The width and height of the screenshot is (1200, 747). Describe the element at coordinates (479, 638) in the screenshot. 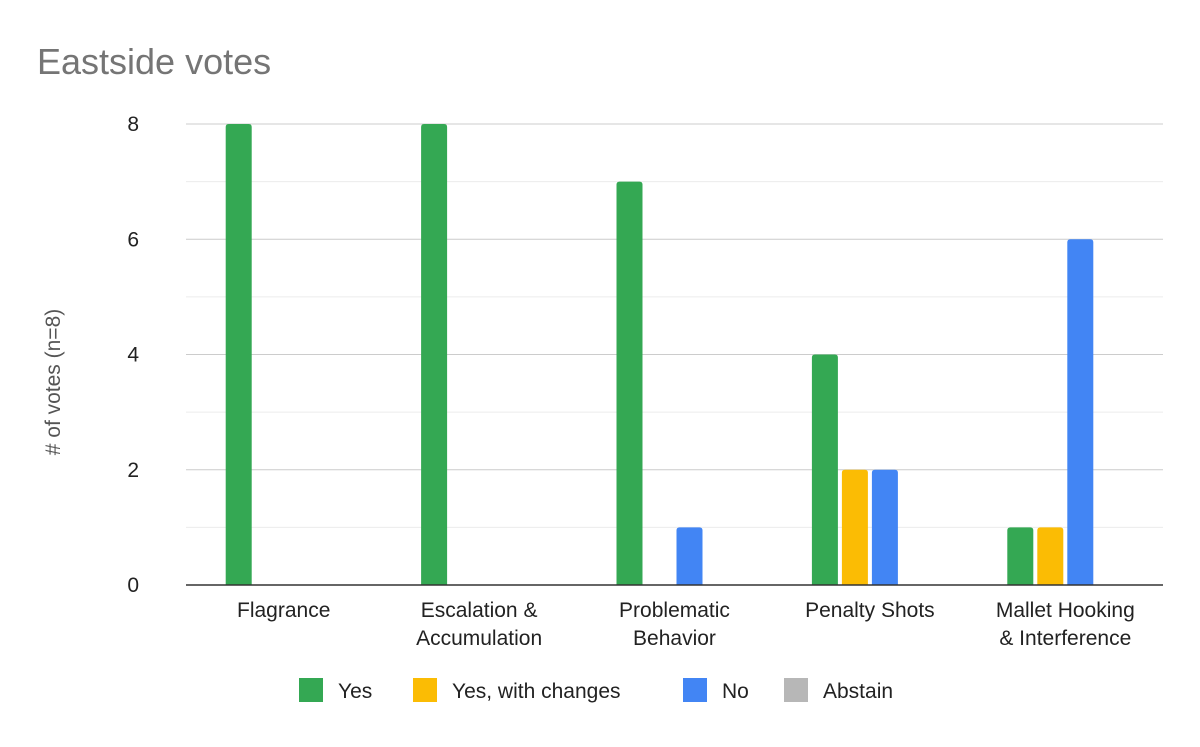

I see `x-tick-label: Accumulation` at that location.